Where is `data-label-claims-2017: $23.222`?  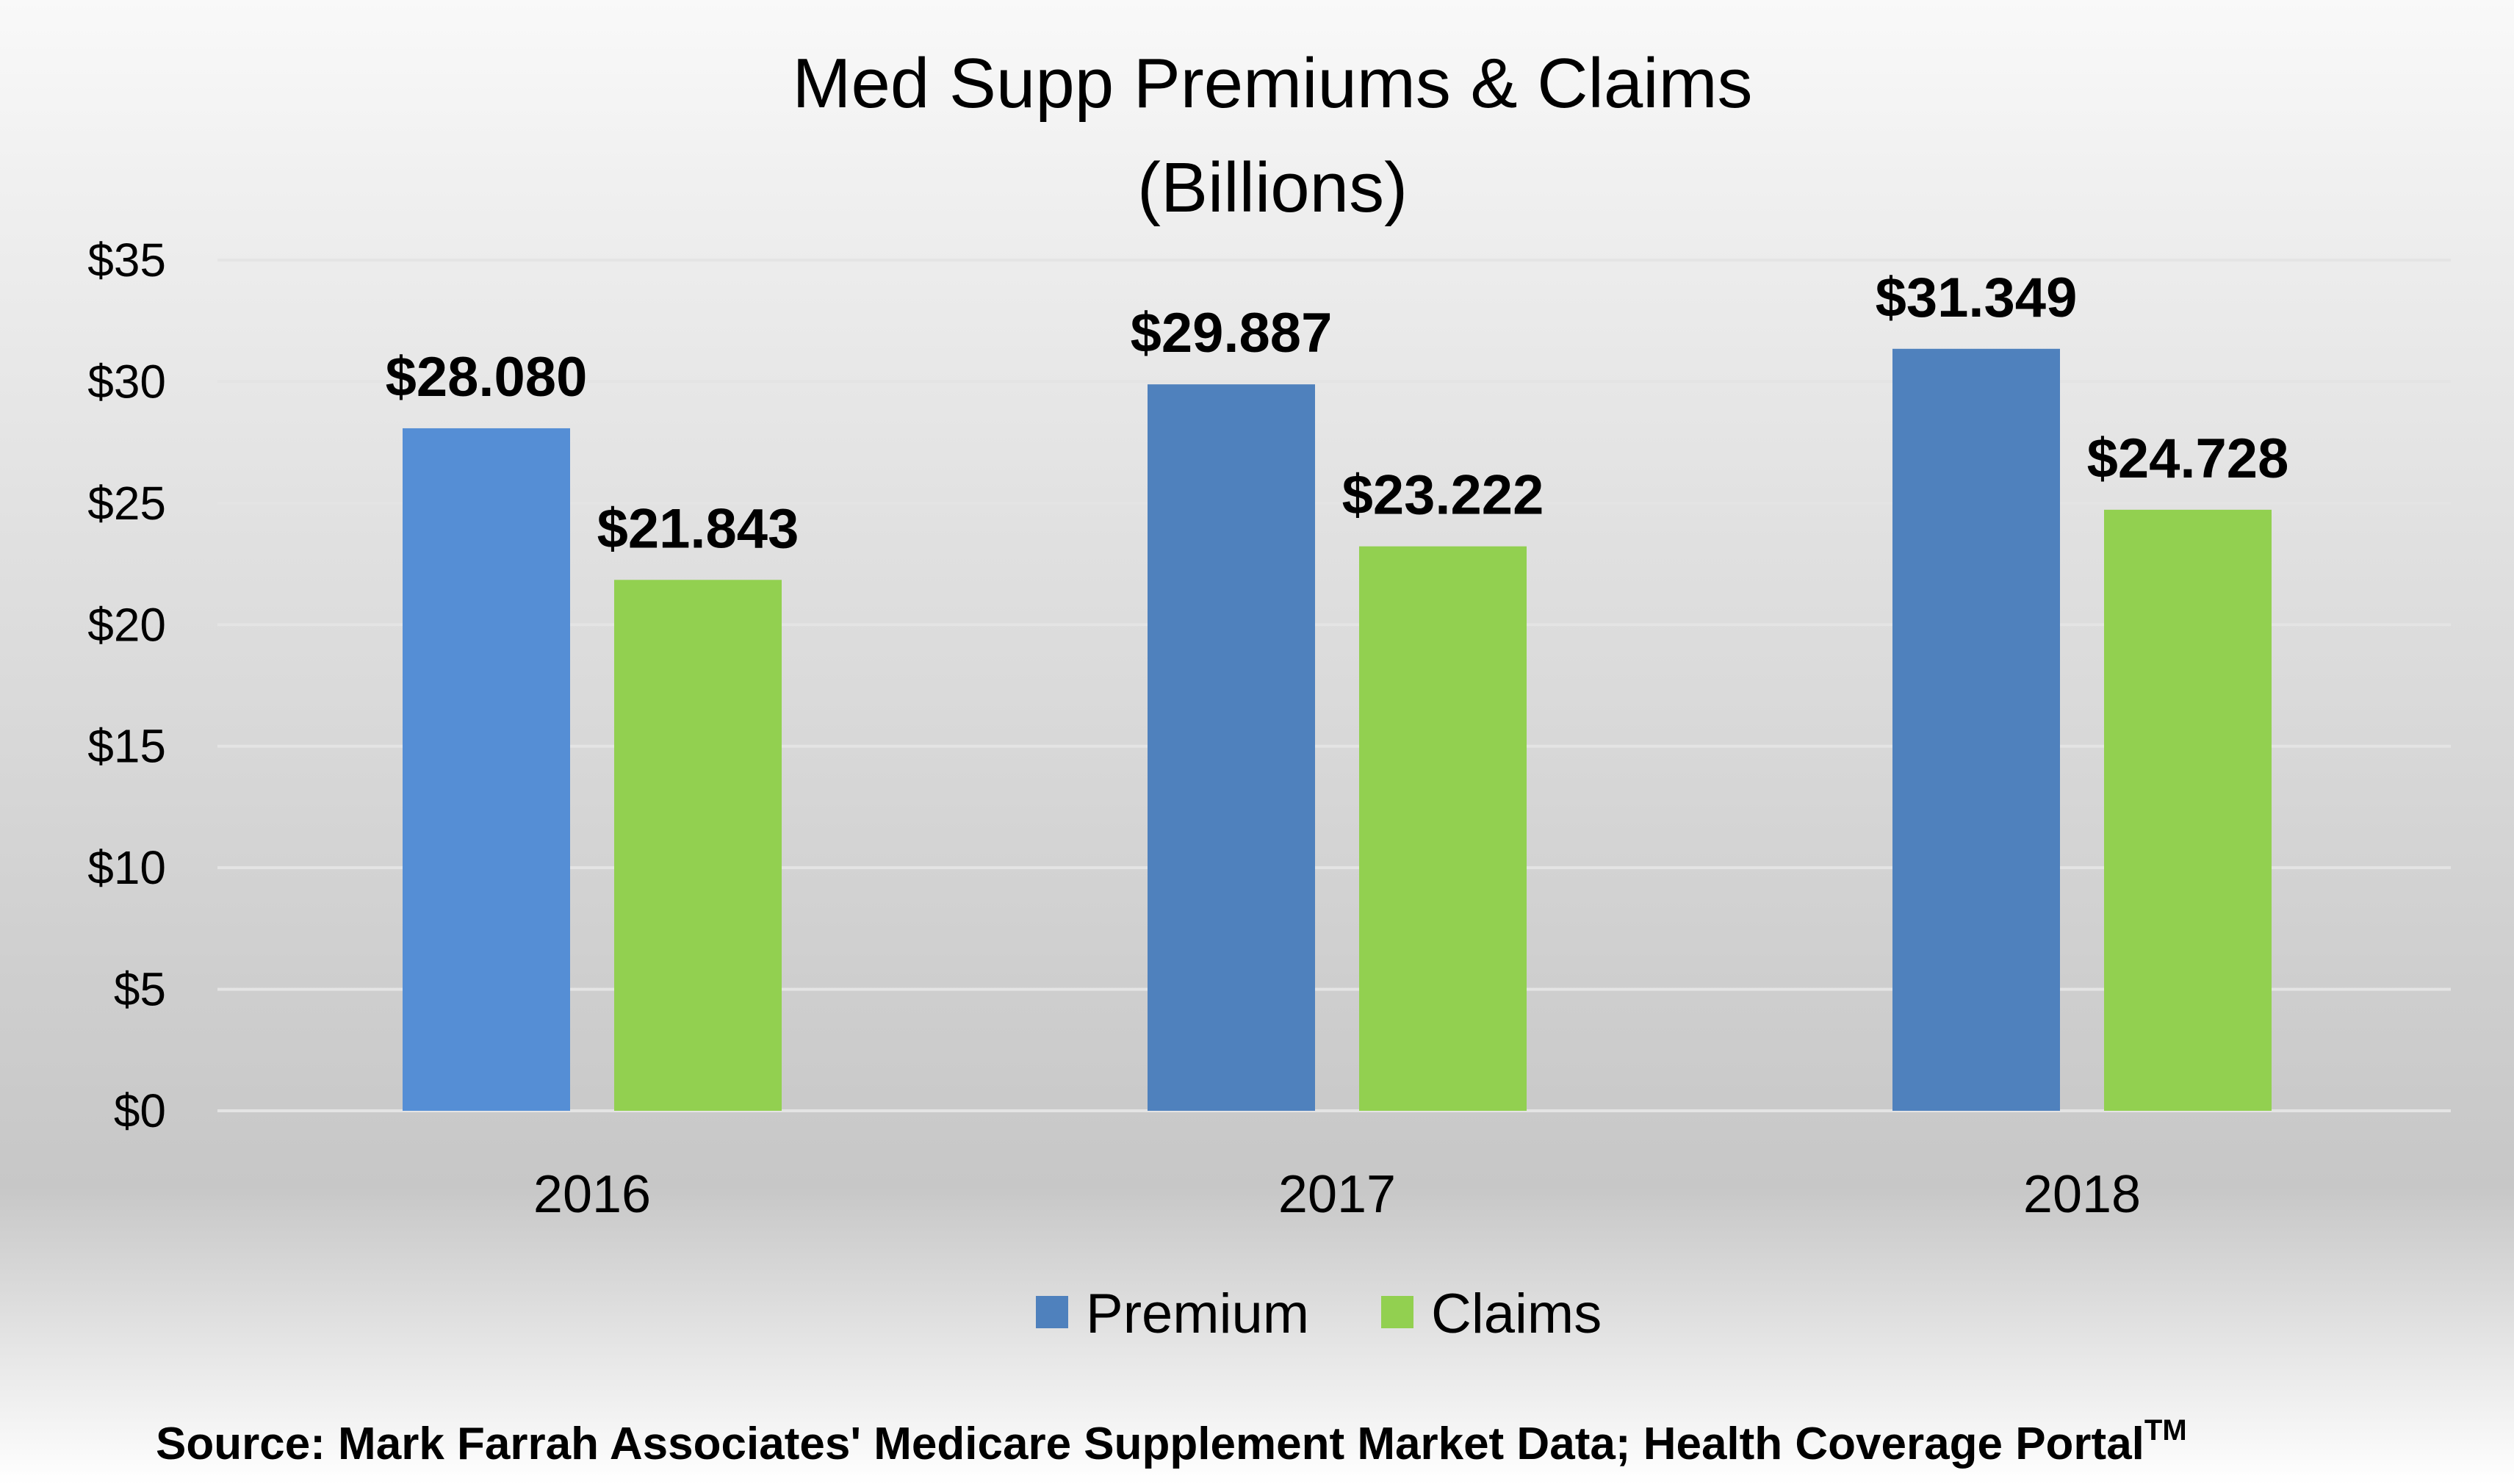 data-label-claims-2017: $23.222 is located at coordinates (1443, 495).